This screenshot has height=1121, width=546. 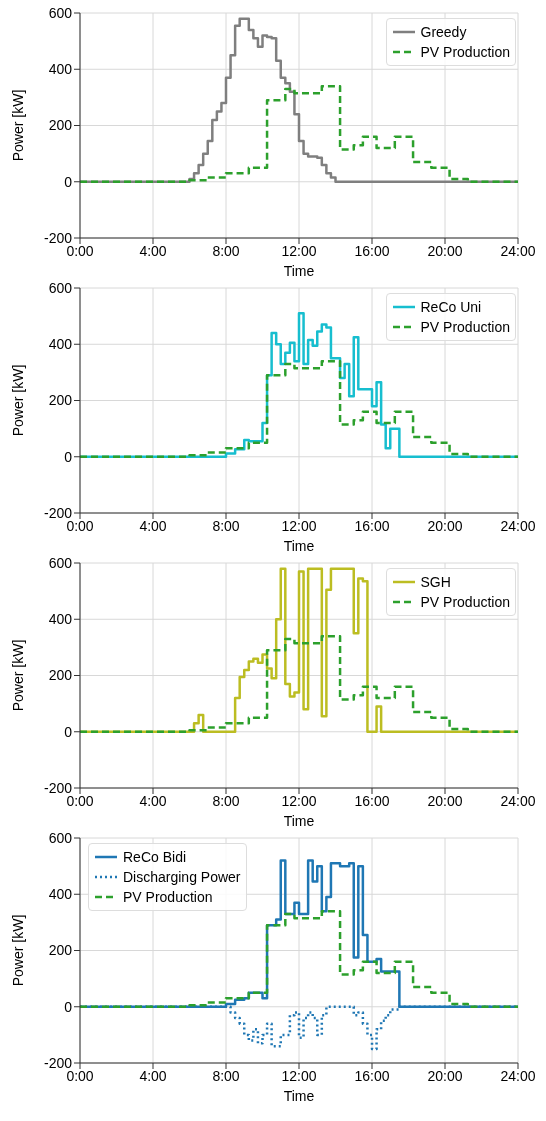 What do you see at coordinates (451, 307) in the screenshot?
I see `legend-label: ReCo Uni` at bounding box center [451, 307].